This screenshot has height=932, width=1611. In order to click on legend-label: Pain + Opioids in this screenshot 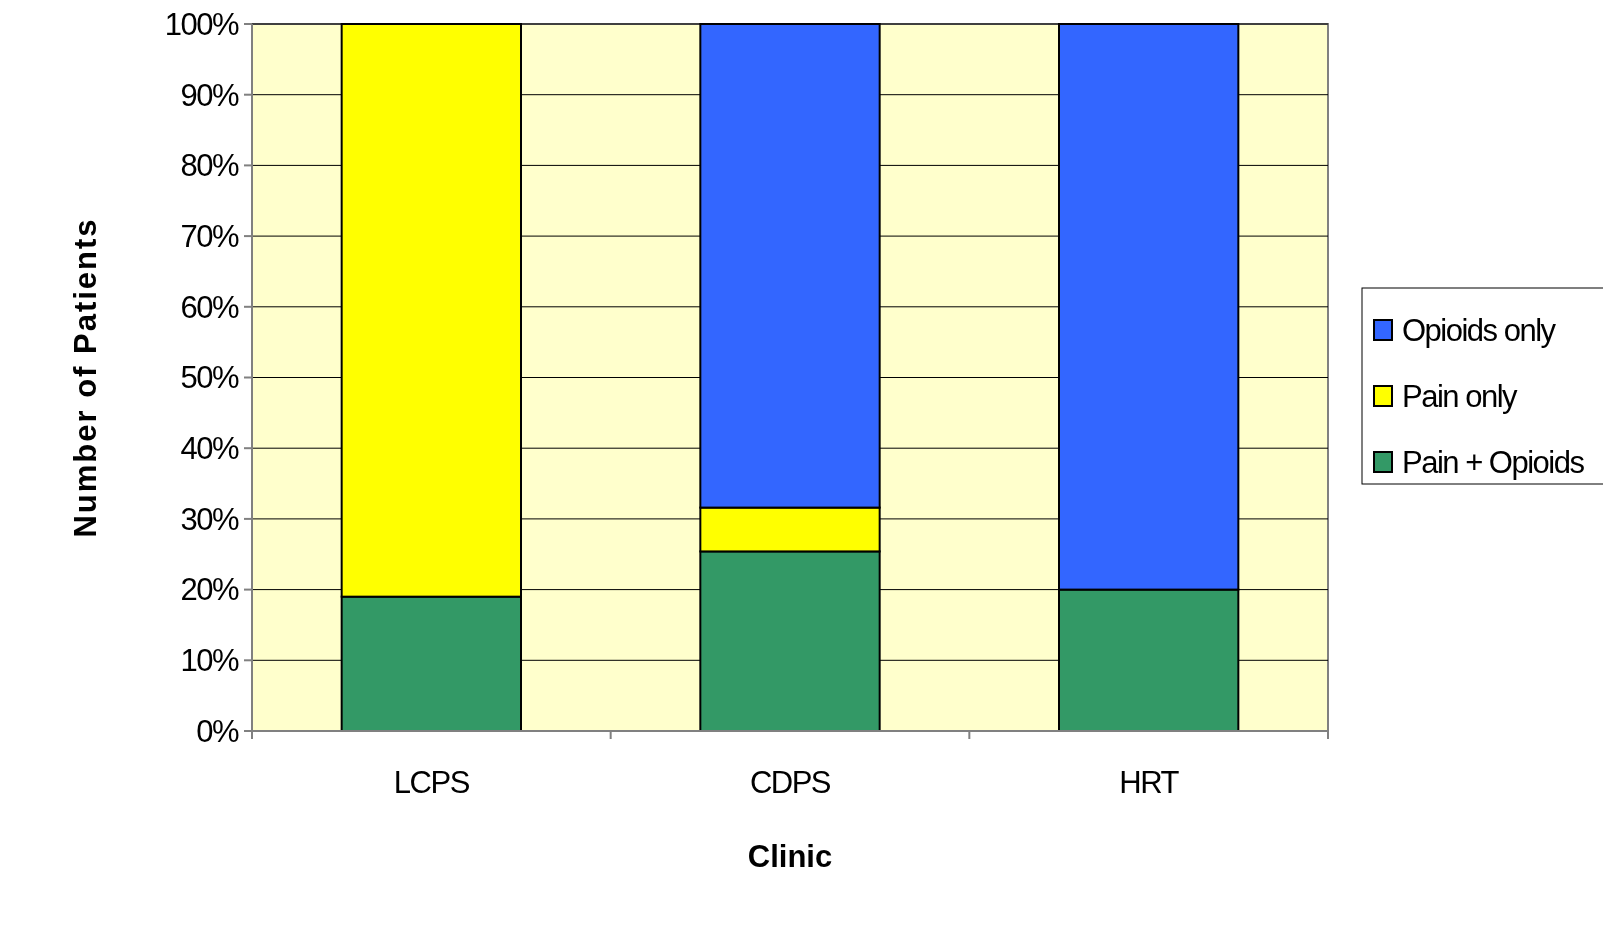, I will do `click(1493, 462)`.